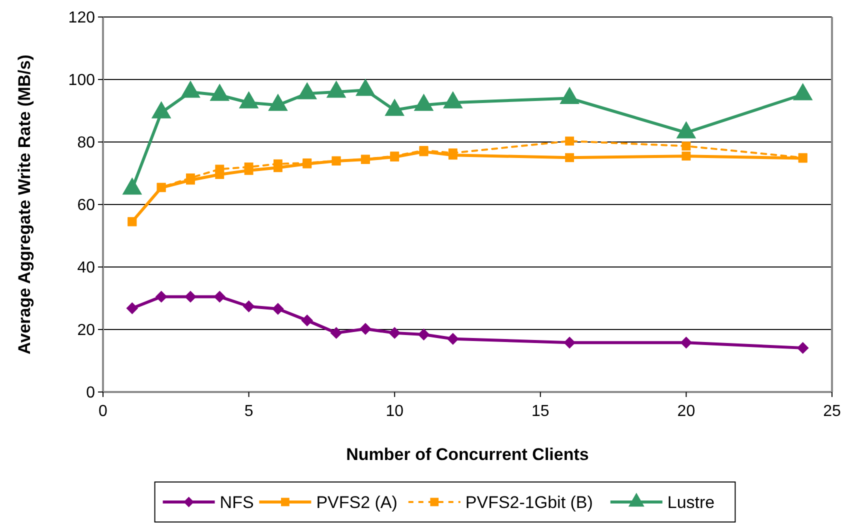 This screenshot has width=850, height=530. I want to click on x-tick-label: 0, so click(103, 411).